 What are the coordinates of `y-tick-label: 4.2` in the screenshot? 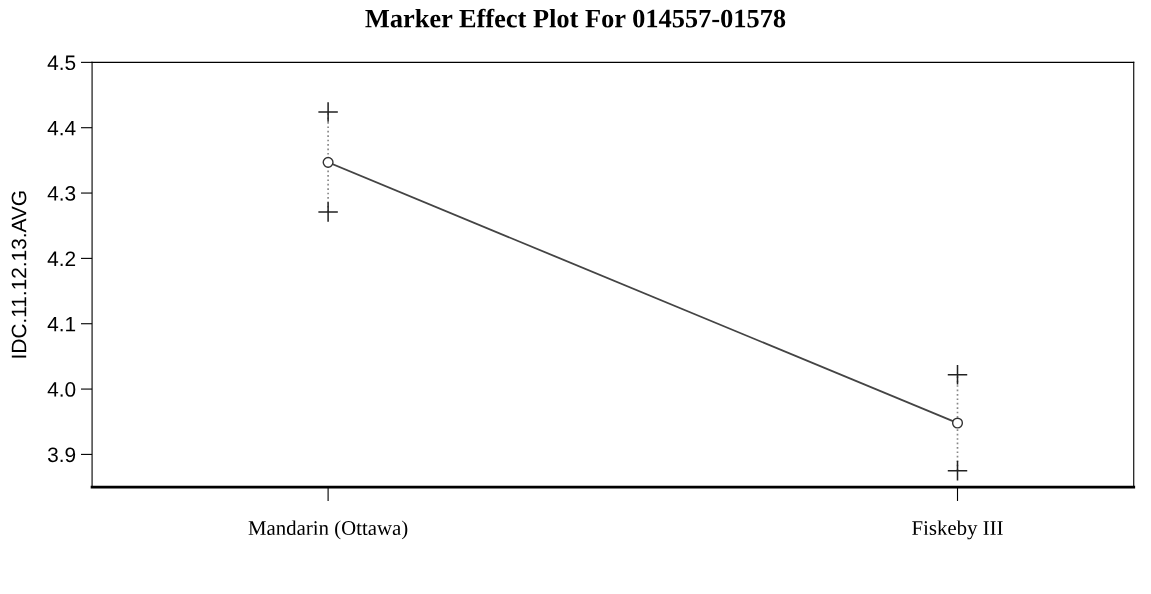 It's located at (61, 258).